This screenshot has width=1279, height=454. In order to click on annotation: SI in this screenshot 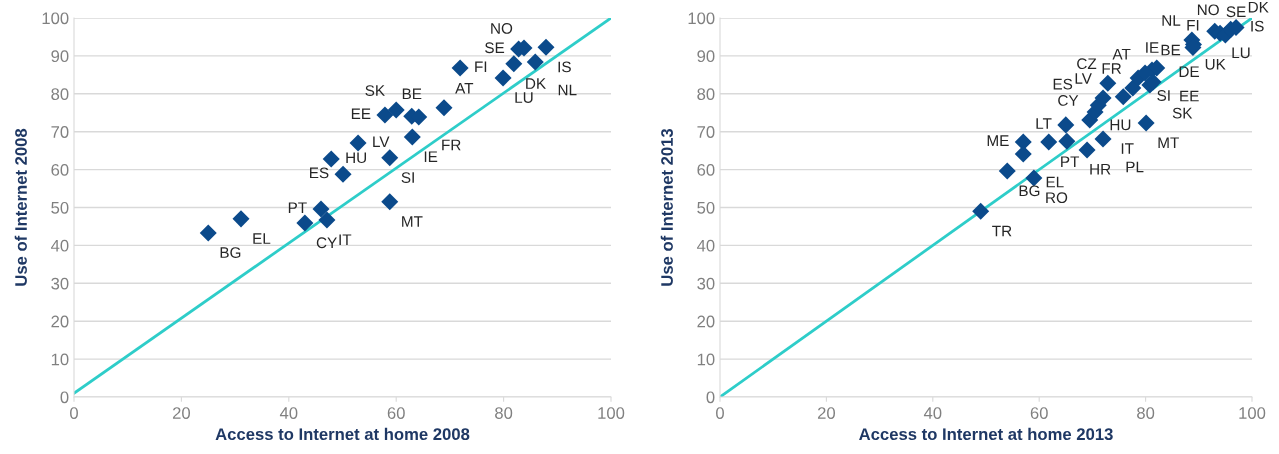, I will do `click(407, 177)`.